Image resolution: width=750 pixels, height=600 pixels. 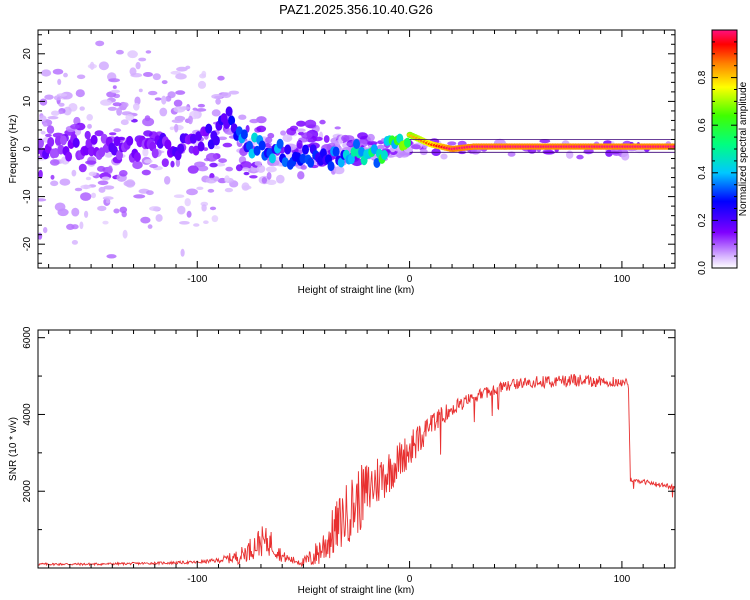 I want to click on y-tick-label: 10, so click(x=27, y=101).